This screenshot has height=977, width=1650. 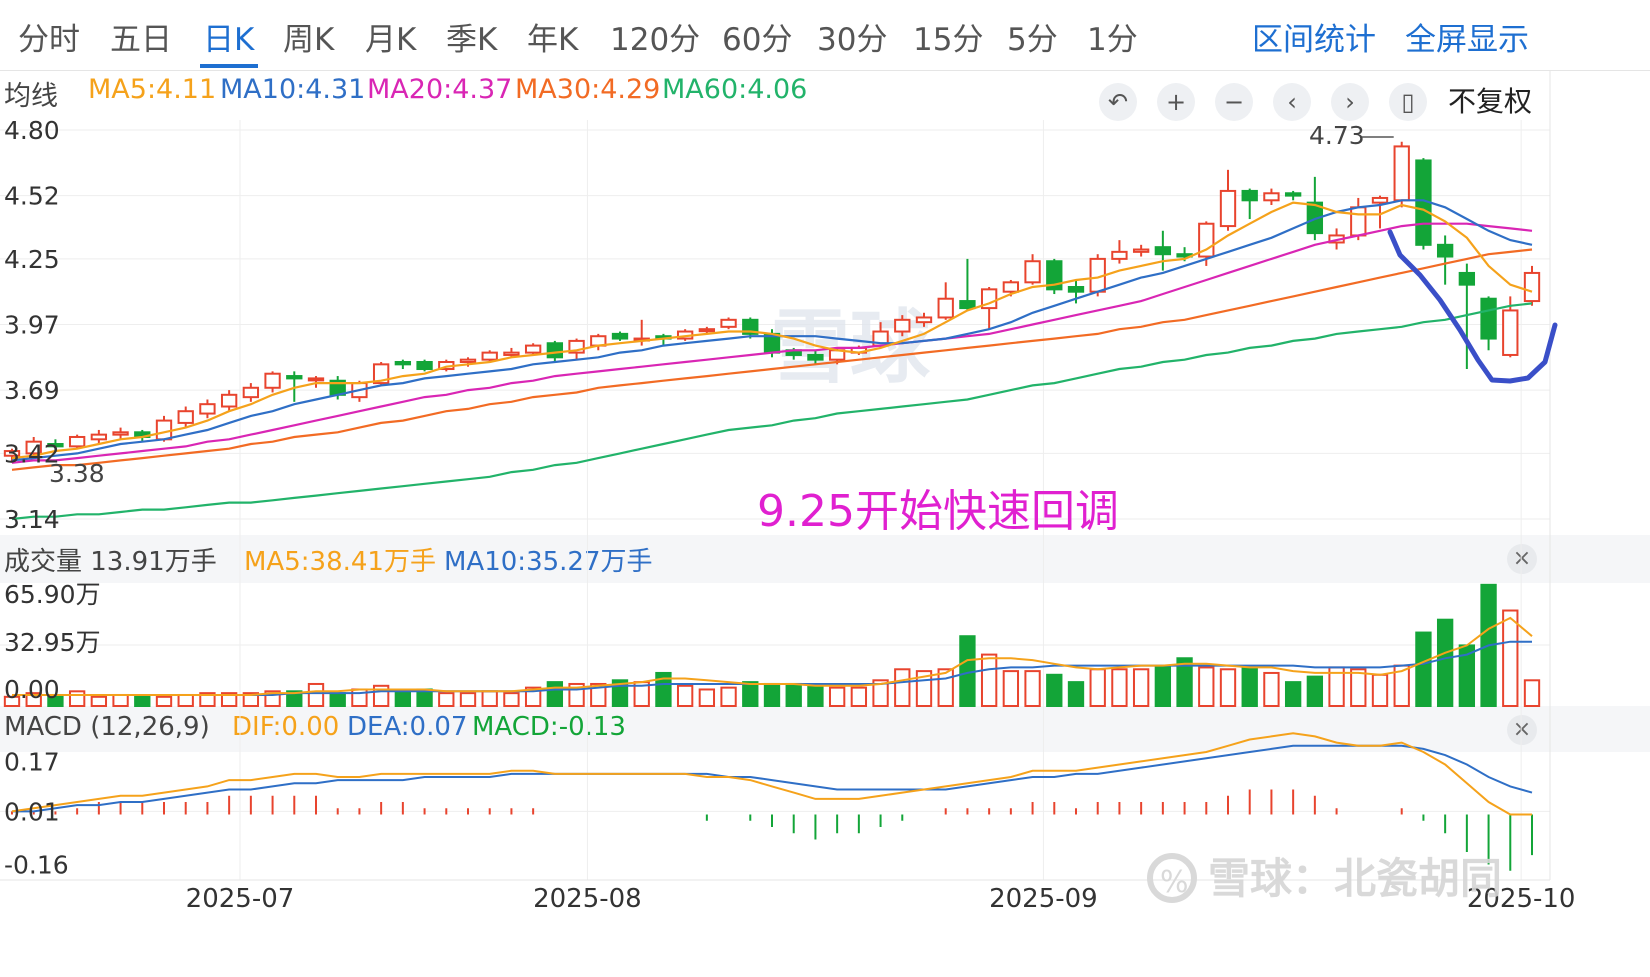 I want to click on price-tick-label: 3.97, so click(x=32, y=325).